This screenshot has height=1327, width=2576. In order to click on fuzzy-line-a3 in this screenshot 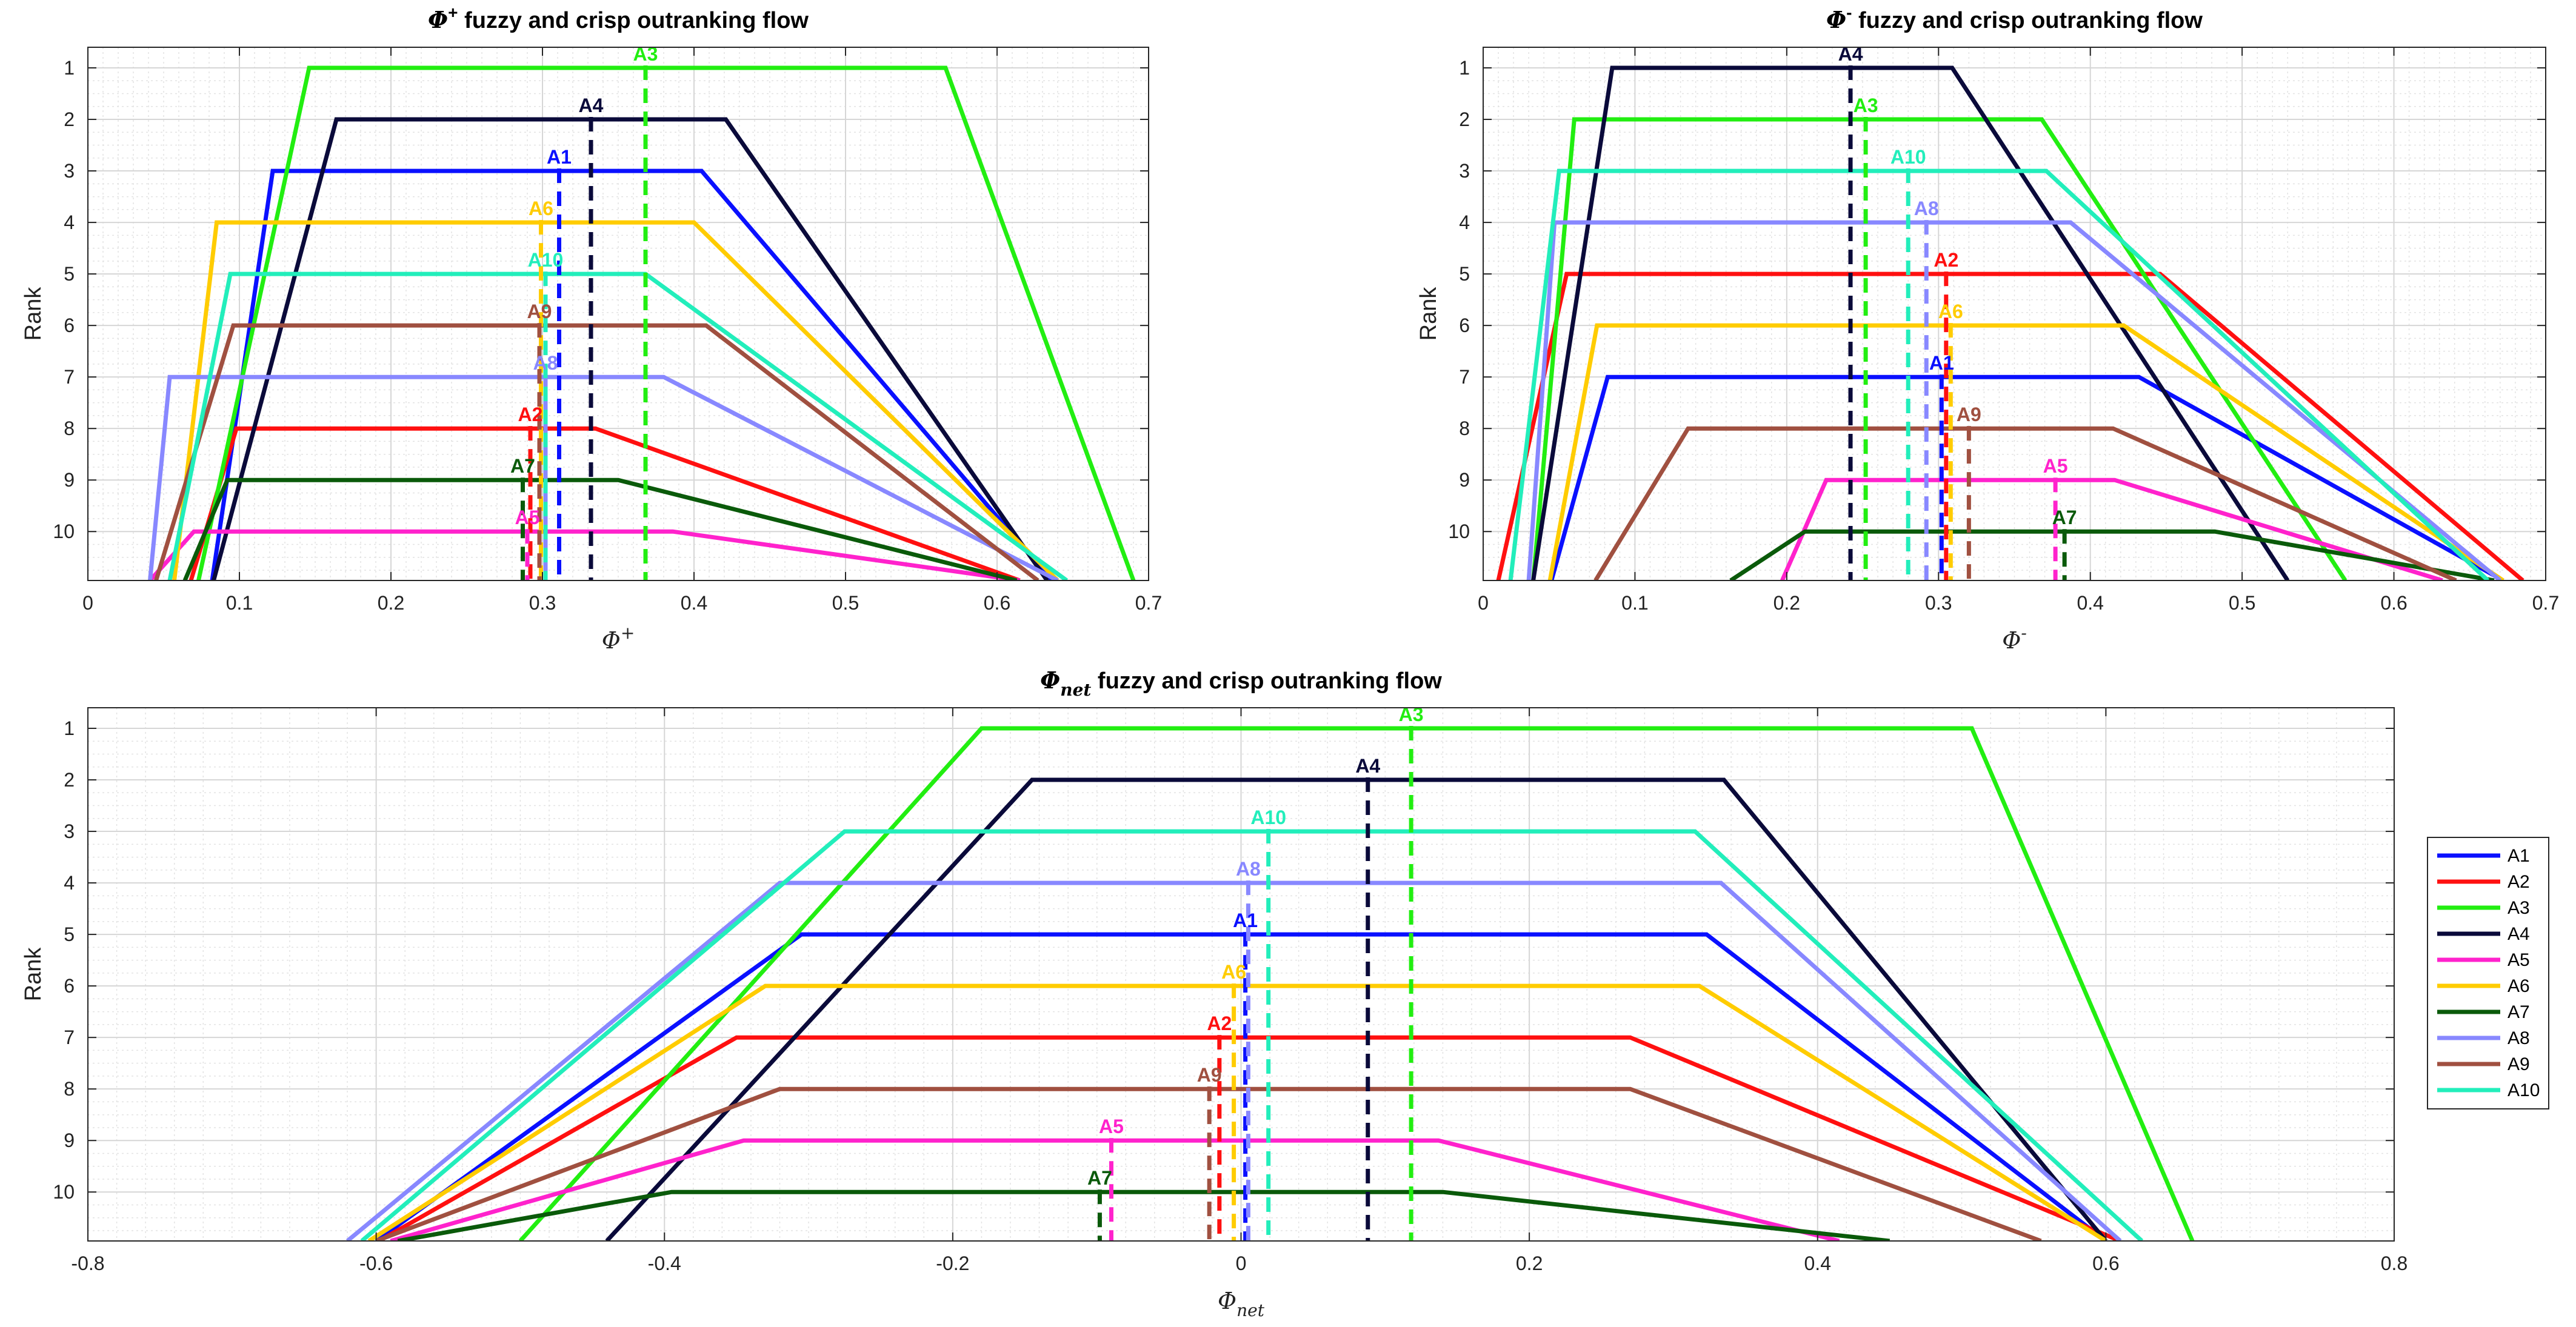, I will do `click(1939, 348)`.